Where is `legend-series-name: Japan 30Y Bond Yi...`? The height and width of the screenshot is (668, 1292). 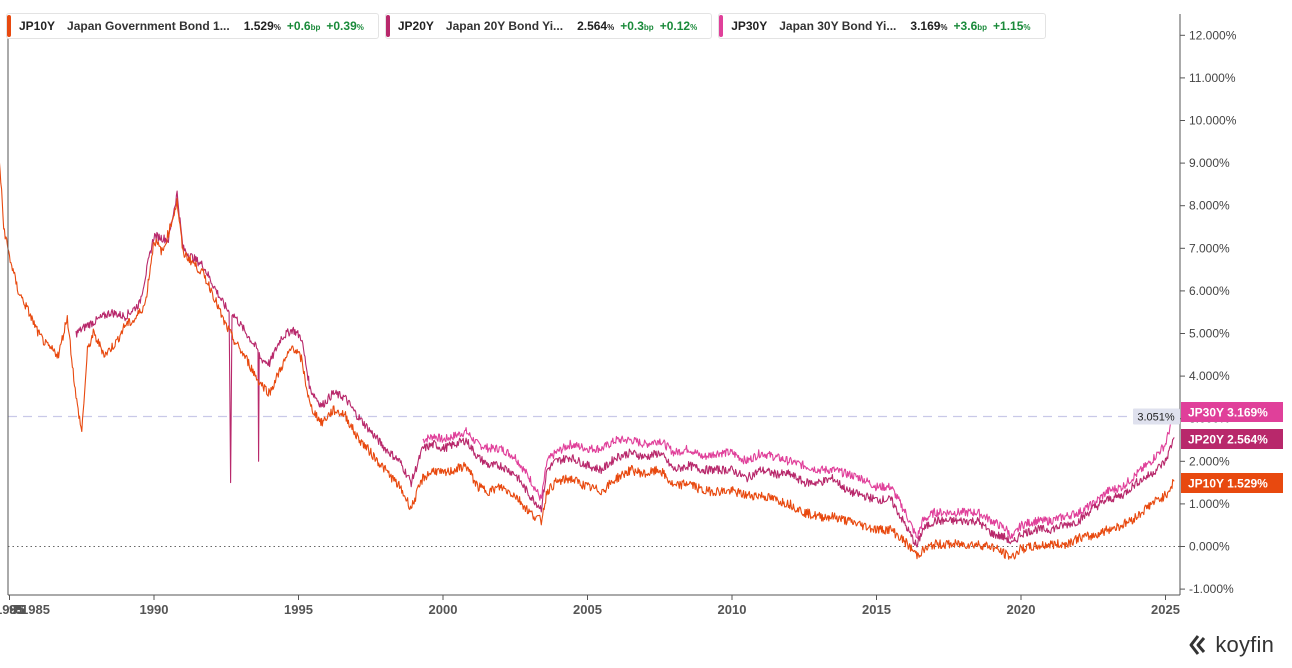 legend-series-name: Japan 30Y Bond Yi... is located at coordinates (838, 26).